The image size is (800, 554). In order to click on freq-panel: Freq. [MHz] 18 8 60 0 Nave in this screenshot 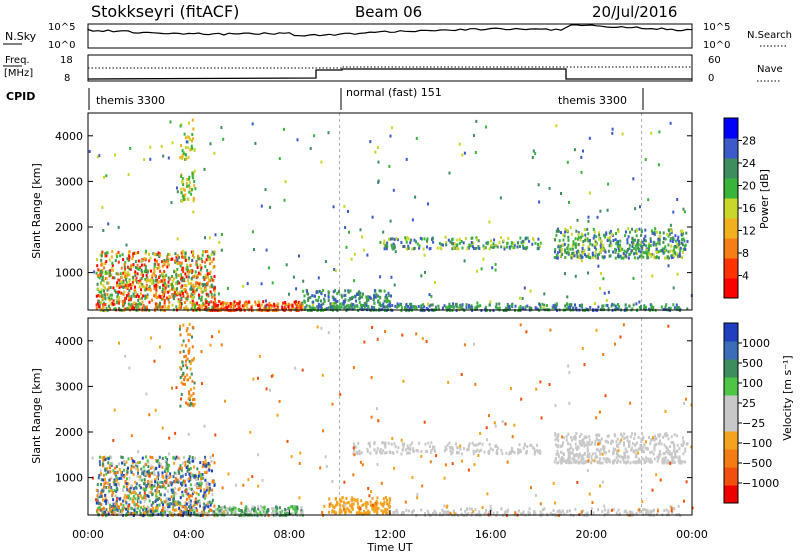, I will do `click(393, 69)`.